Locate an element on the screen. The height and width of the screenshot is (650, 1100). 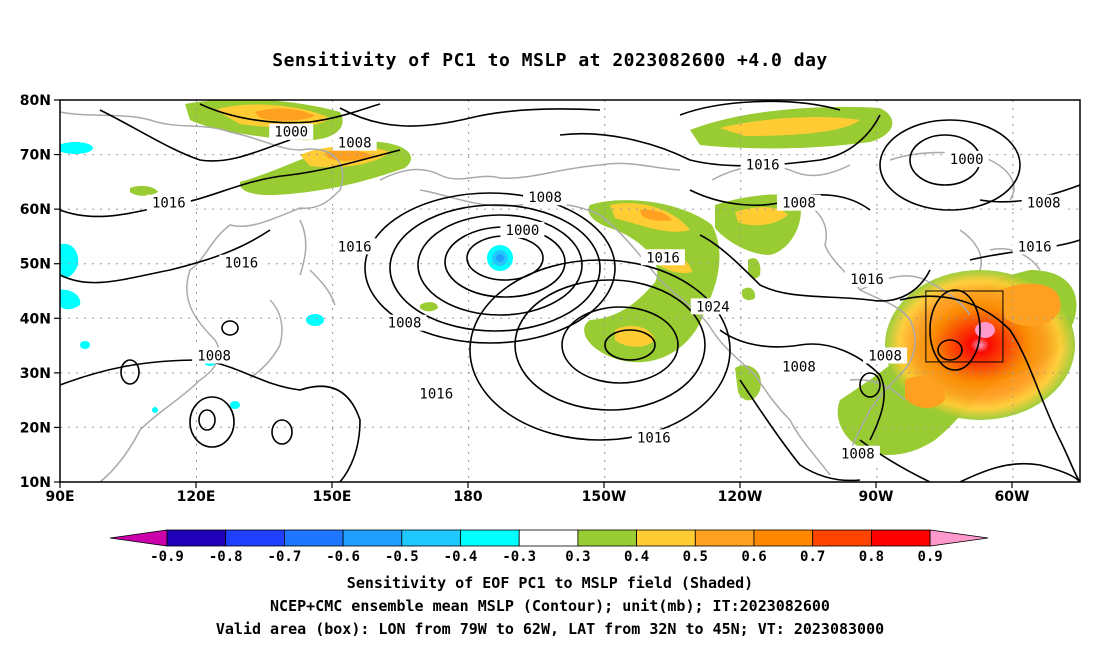
lon-label: 180 is located at coordinates (467, 497).